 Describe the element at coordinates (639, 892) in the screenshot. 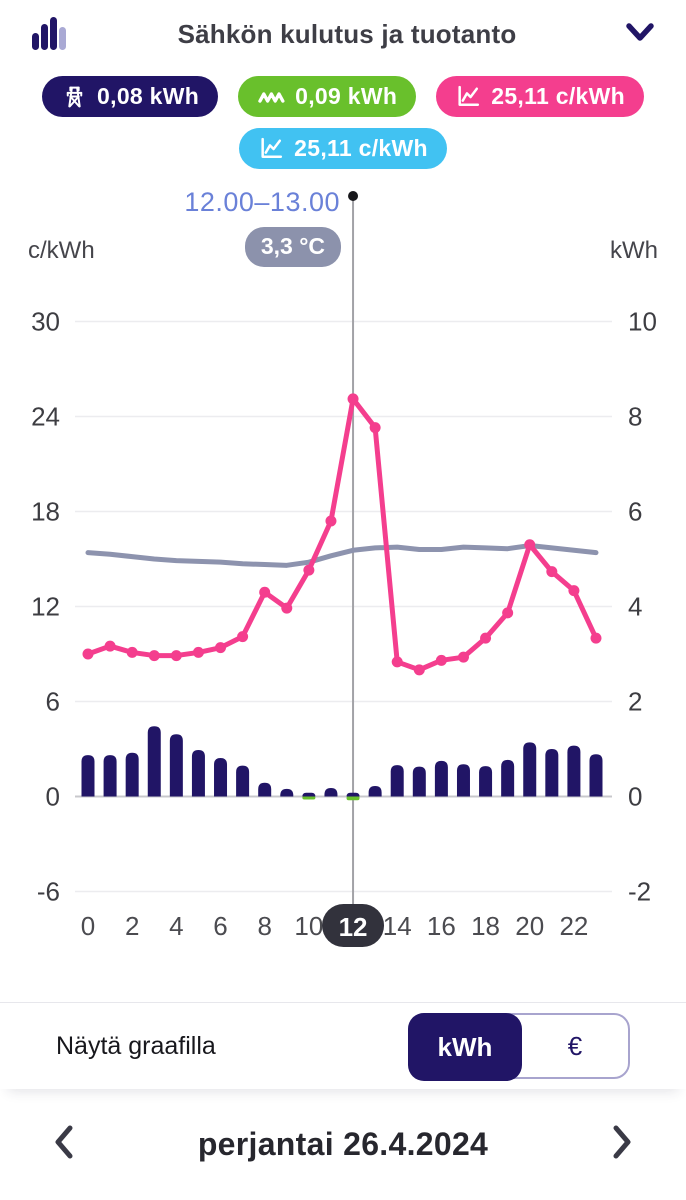

I see `right-axis-tick: -2` at that location.